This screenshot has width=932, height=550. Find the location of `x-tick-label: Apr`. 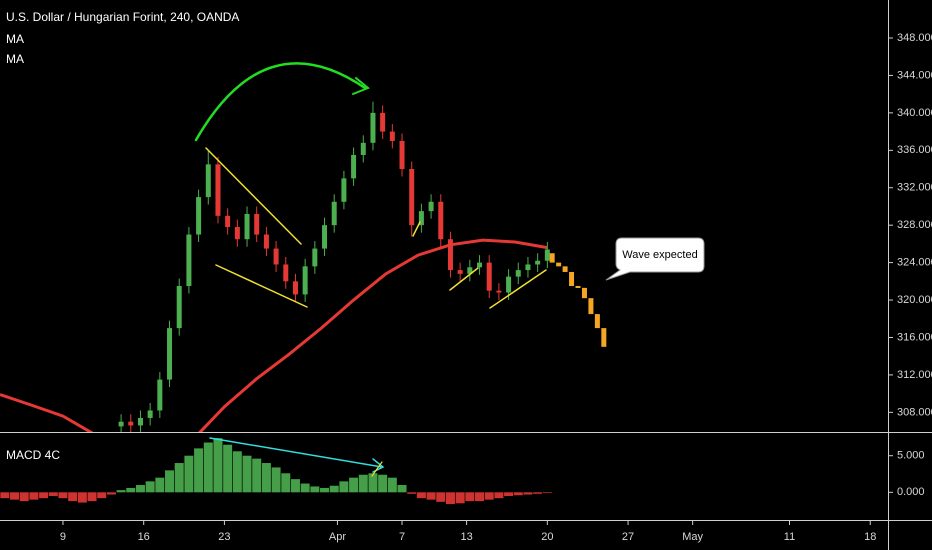

x-tick-label: Apr is located at coordinates (337, 537).